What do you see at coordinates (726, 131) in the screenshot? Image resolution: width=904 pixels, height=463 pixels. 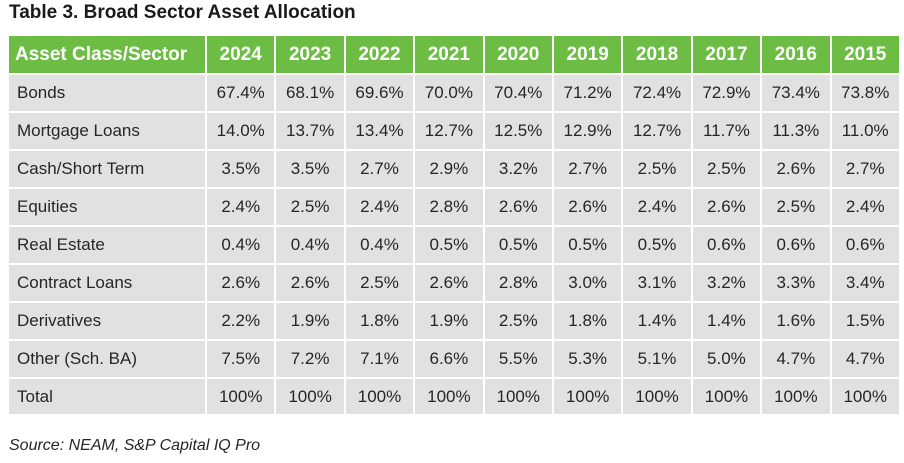 I see `table-cell: 11.7%` at bounding box center [726, 131].